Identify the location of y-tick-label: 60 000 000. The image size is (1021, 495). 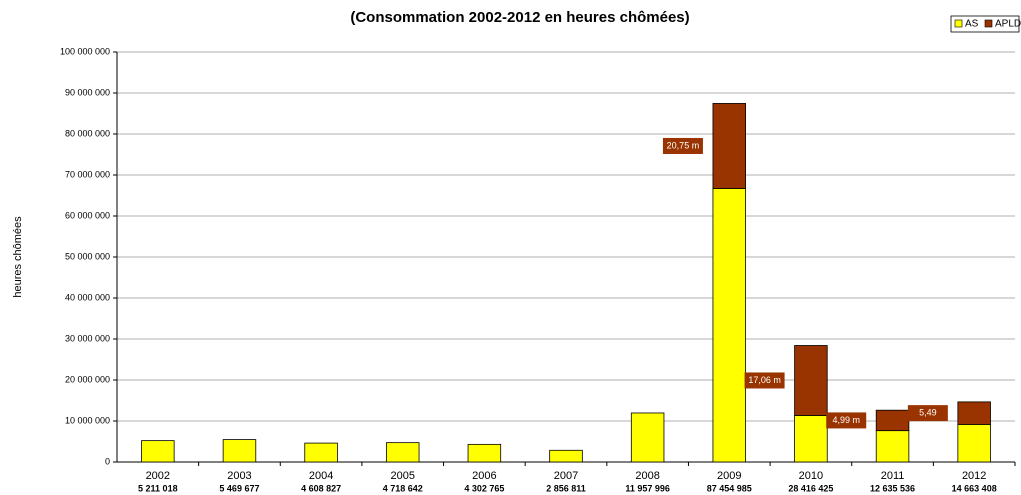
(87, 215).